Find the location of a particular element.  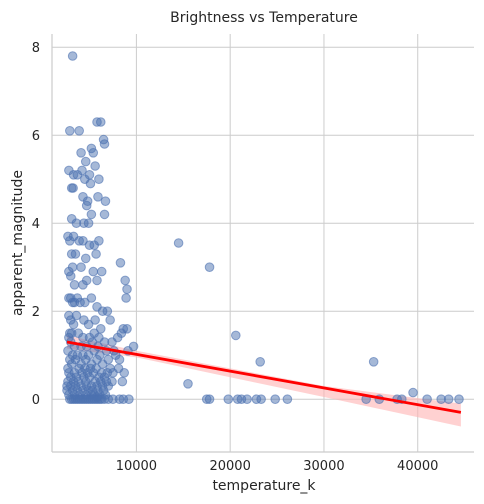

chart-title: Brightness vs Temperature is located at coordinates (264, 18).